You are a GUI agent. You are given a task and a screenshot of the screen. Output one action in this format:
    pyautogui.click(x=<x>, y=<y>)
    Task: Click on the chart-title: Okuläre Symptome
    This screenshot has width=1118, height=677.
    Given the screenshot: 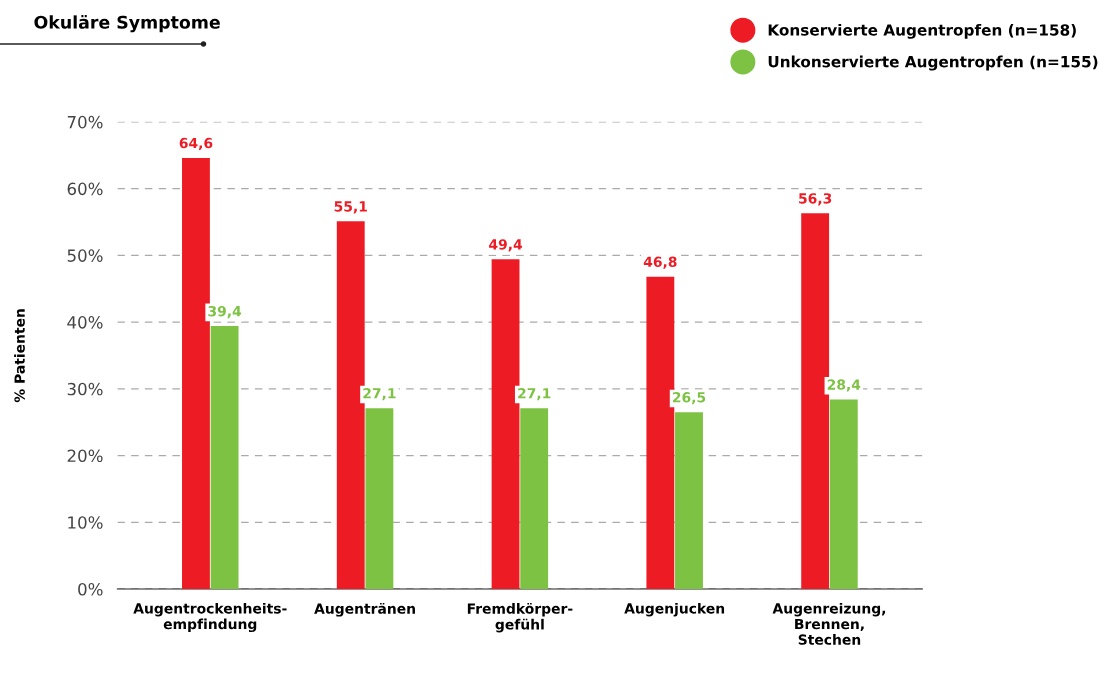 What is the action you would take?
    pyautogui.click(x=127, y=24)
    